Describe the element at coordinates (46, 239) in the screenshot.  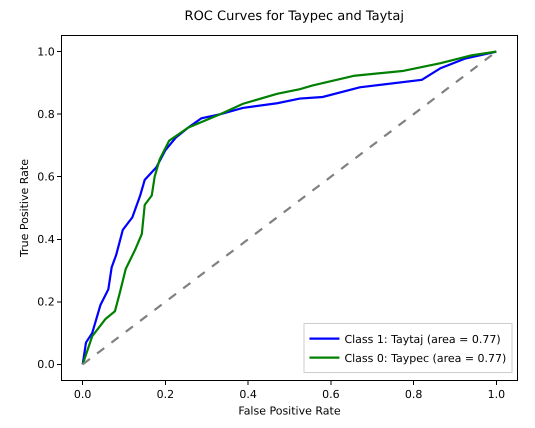
I see `y-tick-label: 0.4` at that location.